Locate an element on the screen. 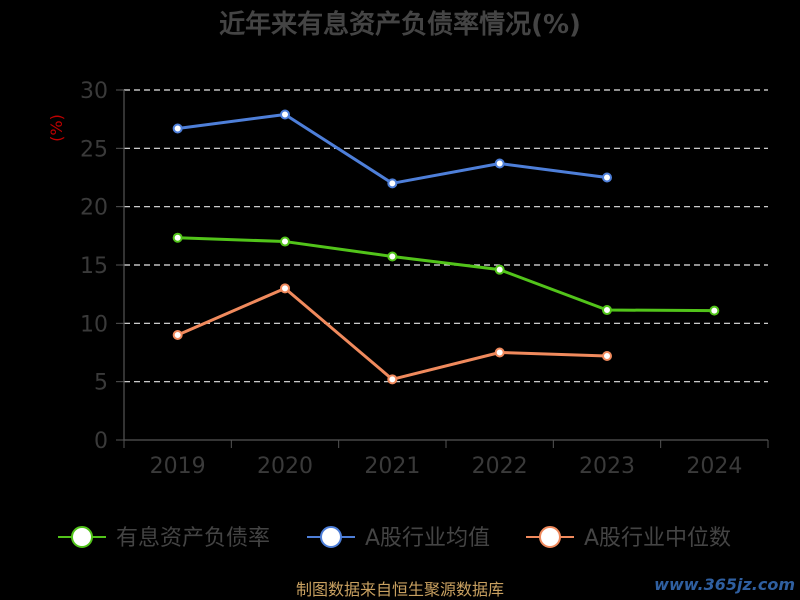  y-axis-ticks: 0 5 10 15 20 25 30 is located at coordinates (102, 266).